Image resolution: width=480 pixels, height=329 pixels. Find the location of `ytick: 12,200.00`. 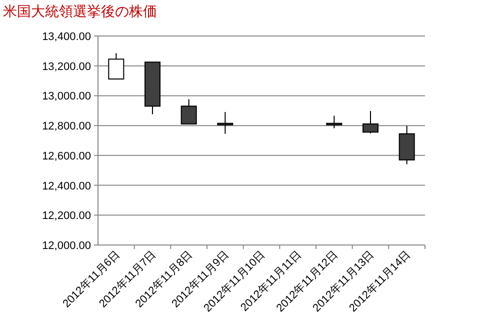

ytick: 12,200.00 is located at coordinates (66, 216).